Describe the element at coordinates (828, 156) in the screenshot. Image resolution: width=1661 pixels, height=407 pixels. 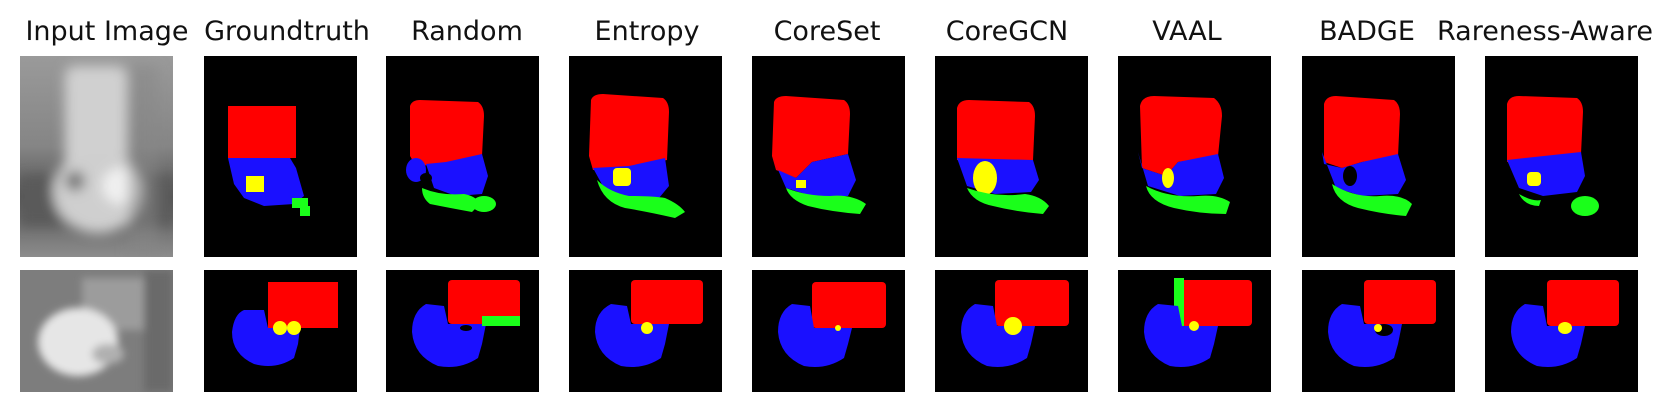
I see `coreset-mask-row1` at that location.